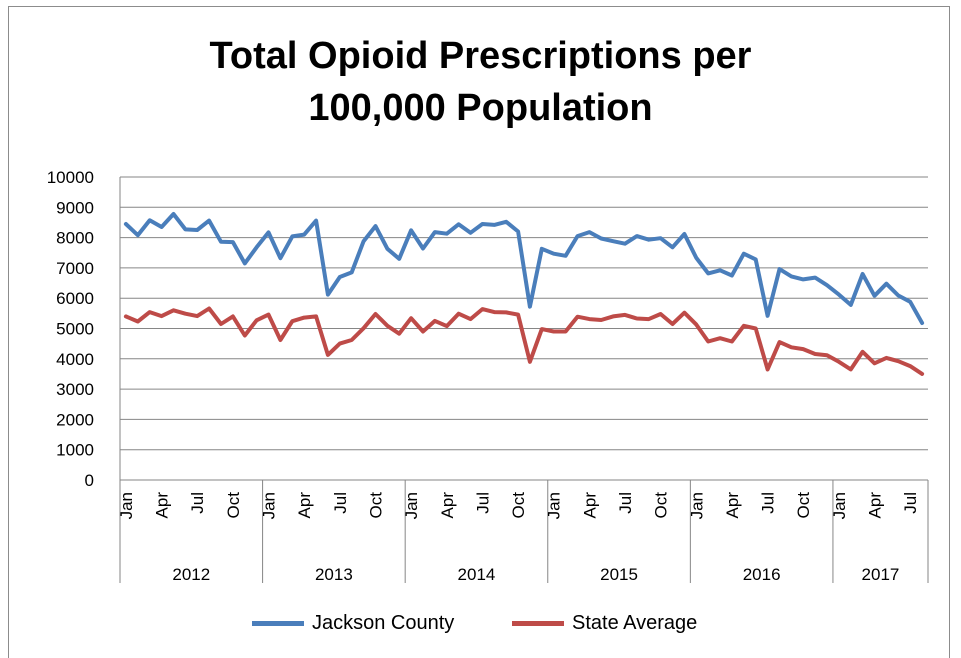 Image resolution: width=961 pixels, height=658 pixels. I want to click on series-line-jackson-county, so click(524, 268).